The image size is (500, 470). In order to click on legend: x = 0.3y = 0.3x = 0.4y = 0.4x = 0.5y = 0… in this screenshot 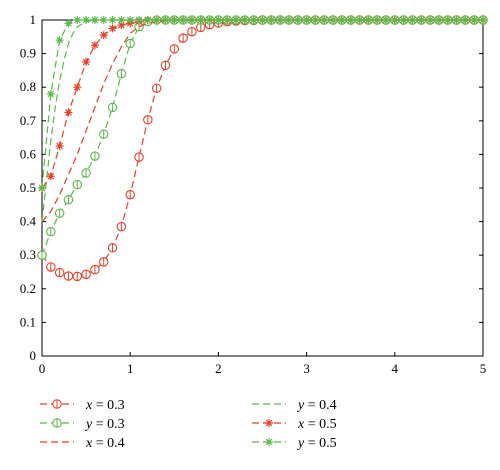, I will do `click(188, 424)`.